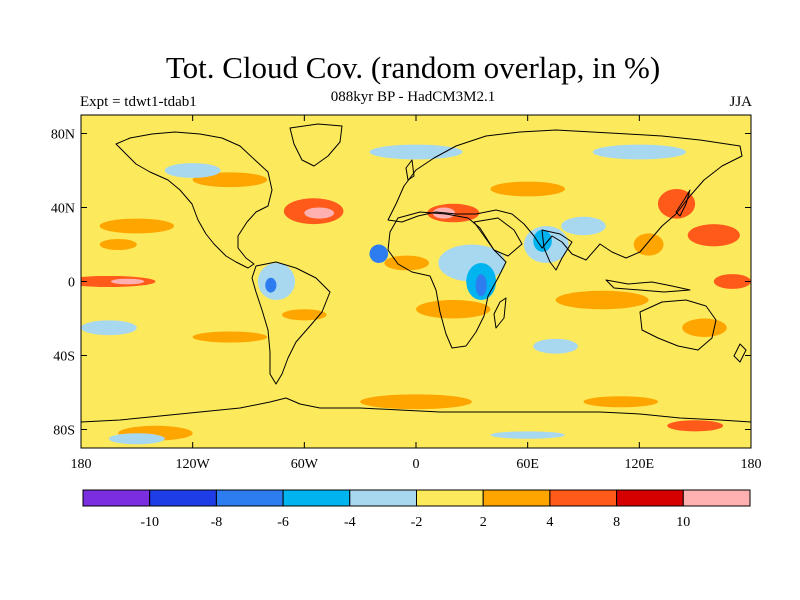  Describe the element at coordinates (740, 102) in the screenshot. I see `season-label: JJA` at that location.